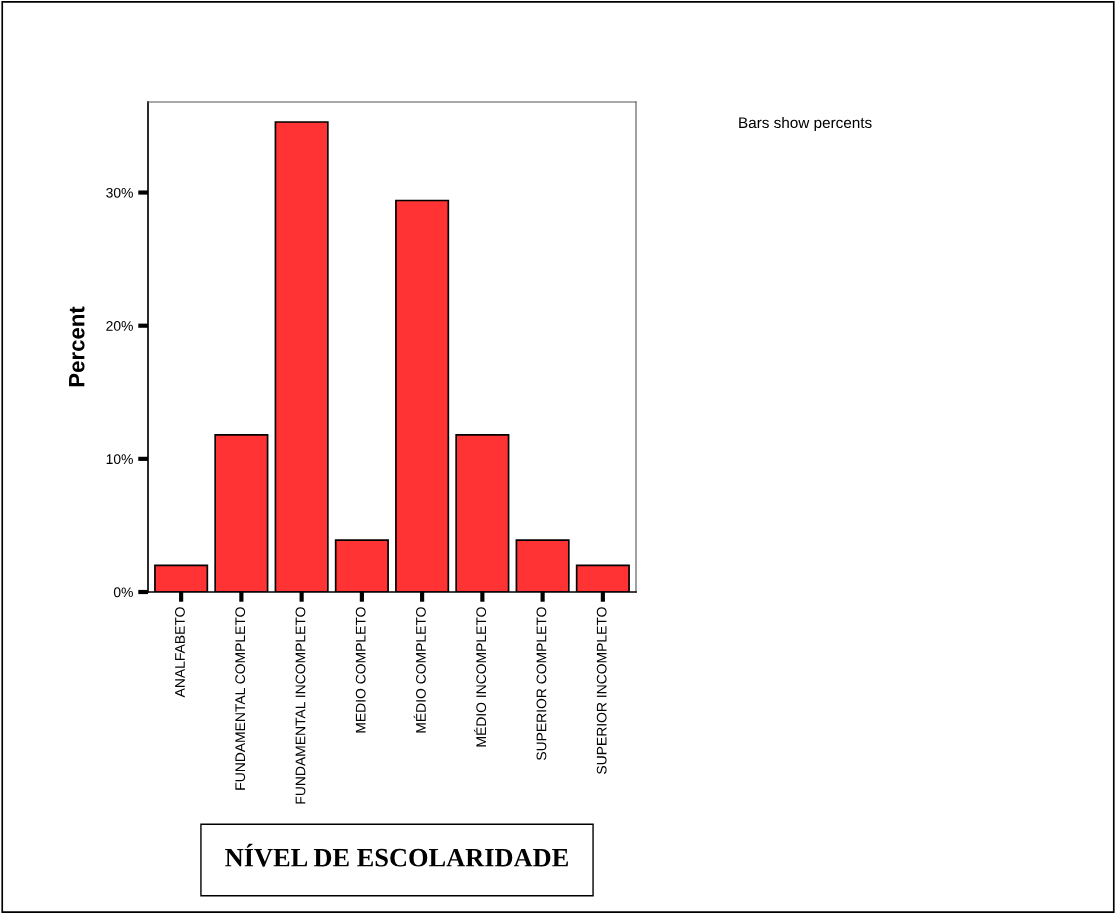 The height and width of the screenshot is (914, 1116). What do you see at coordinates (180, 652) in the screenshot?
I see `x-tick-label: ANALFABETO` at bounding box center [180, 652].